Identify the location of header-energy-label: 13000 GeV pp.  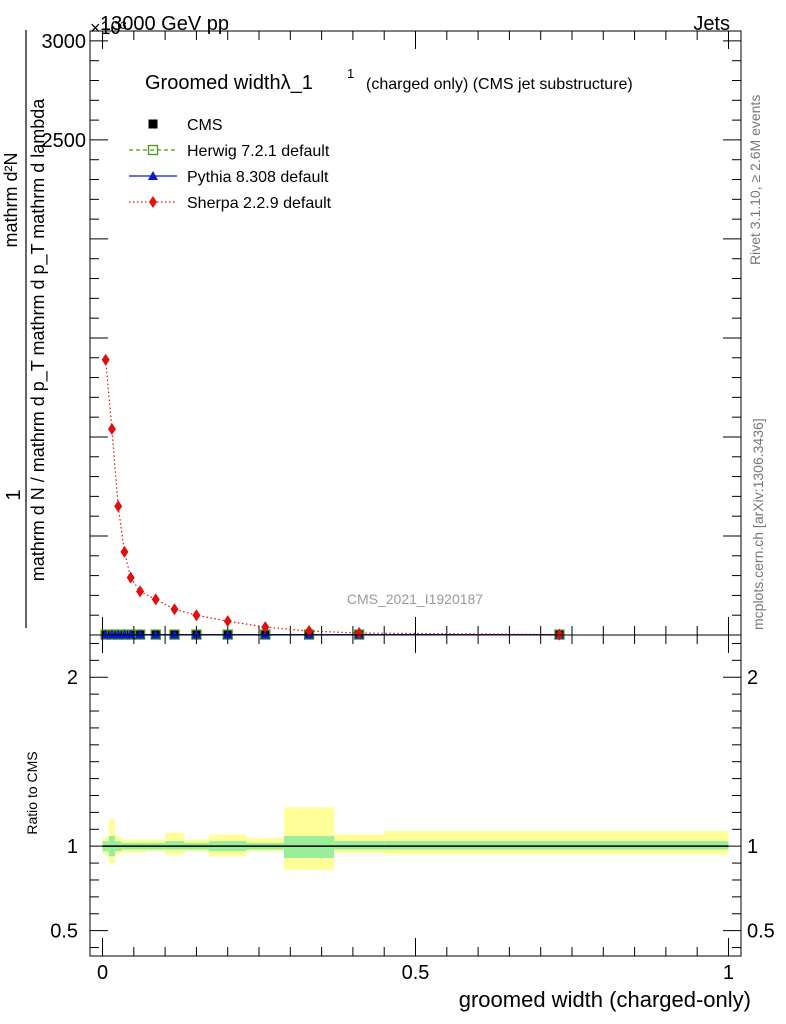
(164, 24).